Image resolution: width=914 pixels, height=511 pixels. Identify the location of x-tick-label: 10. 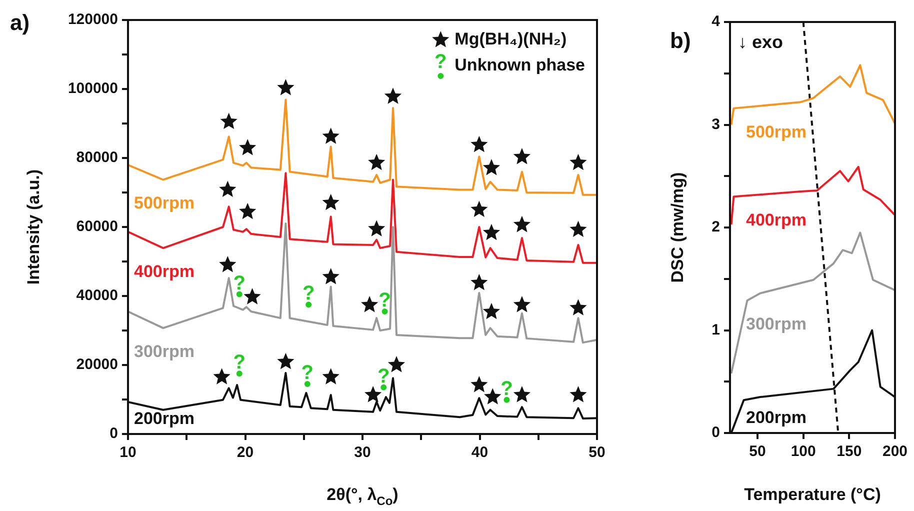
(128, 453).